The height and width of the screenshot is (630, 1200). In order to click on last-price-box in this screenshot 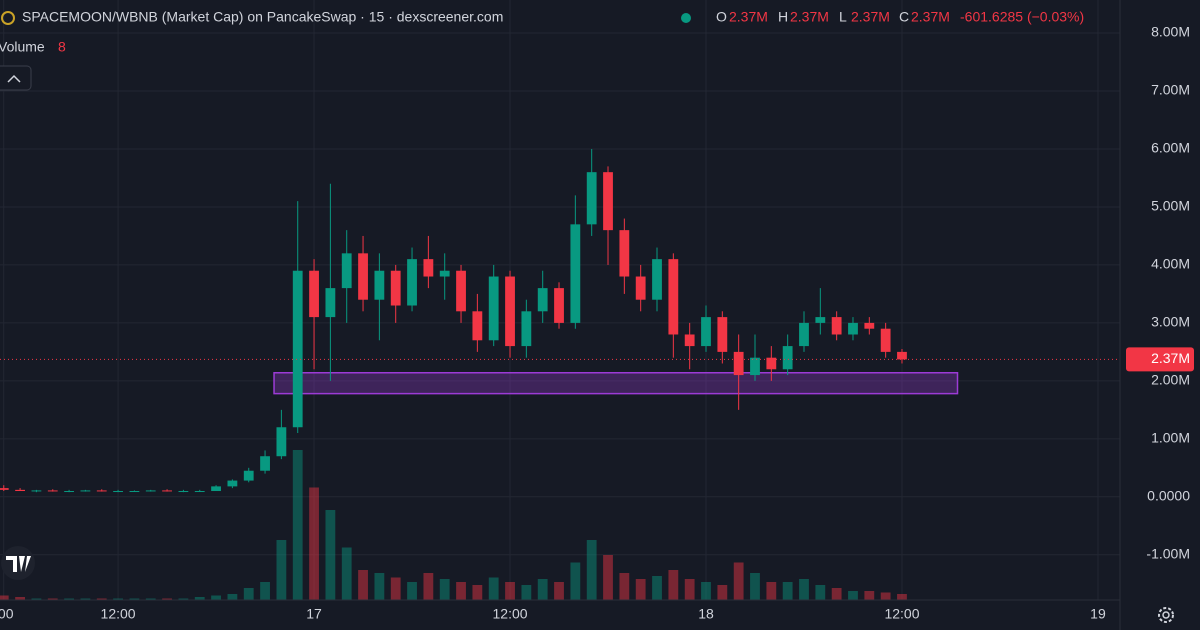, I will do `click(1160, 359)`.